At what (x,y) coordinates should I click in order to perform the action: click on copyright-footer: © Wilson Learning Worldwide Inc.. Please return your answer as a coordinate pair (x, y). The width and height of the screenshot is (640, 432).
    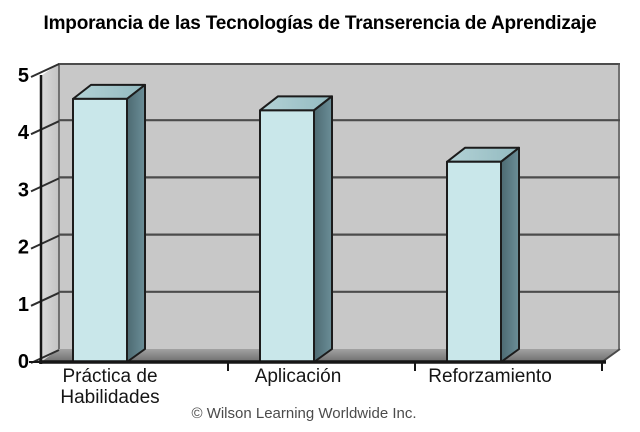
    Looking at the image, I should click on (304, 413).